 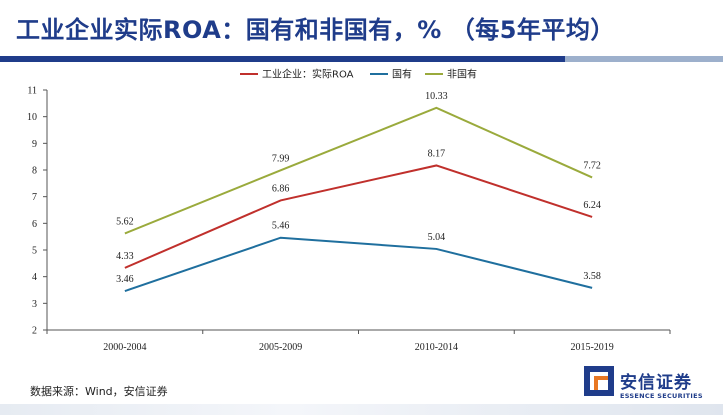 What do you see at coordinates (34, 251) in the screenshot?
I see `y-tick-label: 5` at bounding box center [34, 251].